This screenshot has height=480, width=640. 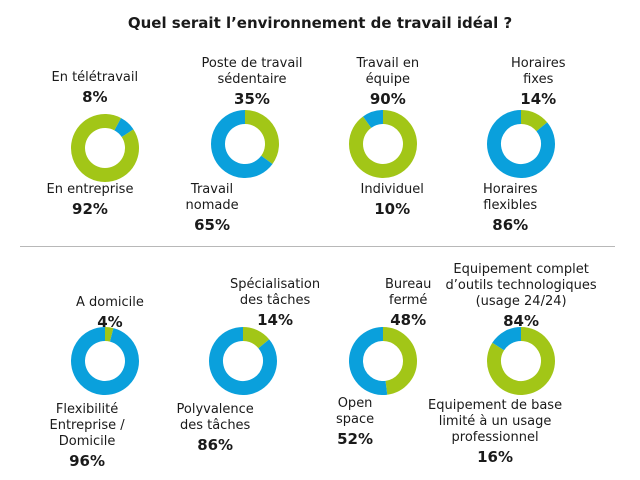 I want to click on bottom-label-4: Horaires flexibles 86%, so click(x=510, y=208).